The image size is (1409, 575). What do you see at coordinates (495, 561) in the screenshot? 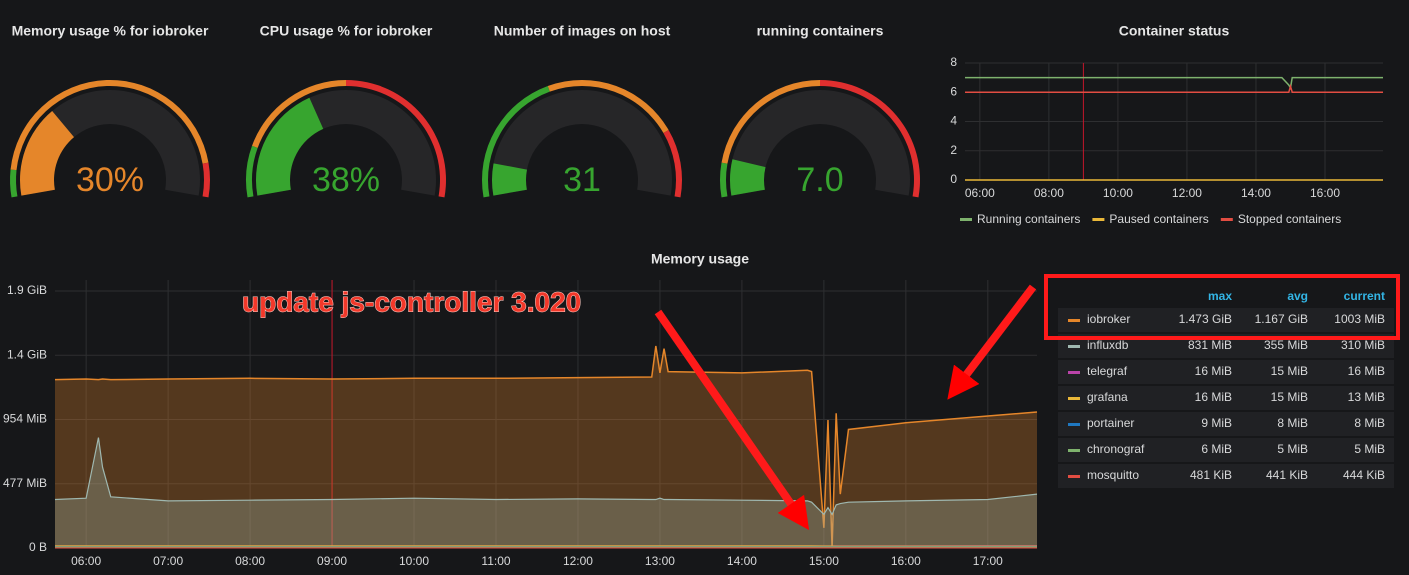
I see `x-tick-label: 11:00` at bounding box center [495, 561].